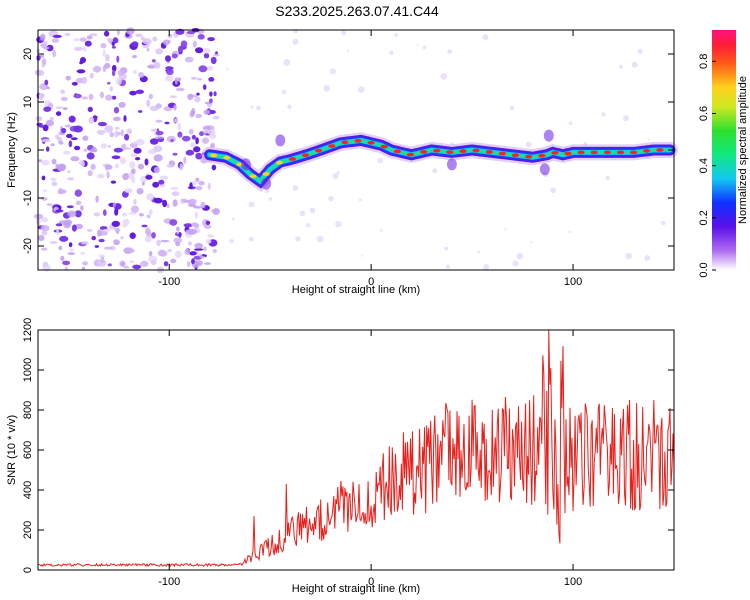  What do you see at coordinates (371, 582) in the screenshot?
I see `snr-xtick-label: 0` at bounding box center [371, 582].